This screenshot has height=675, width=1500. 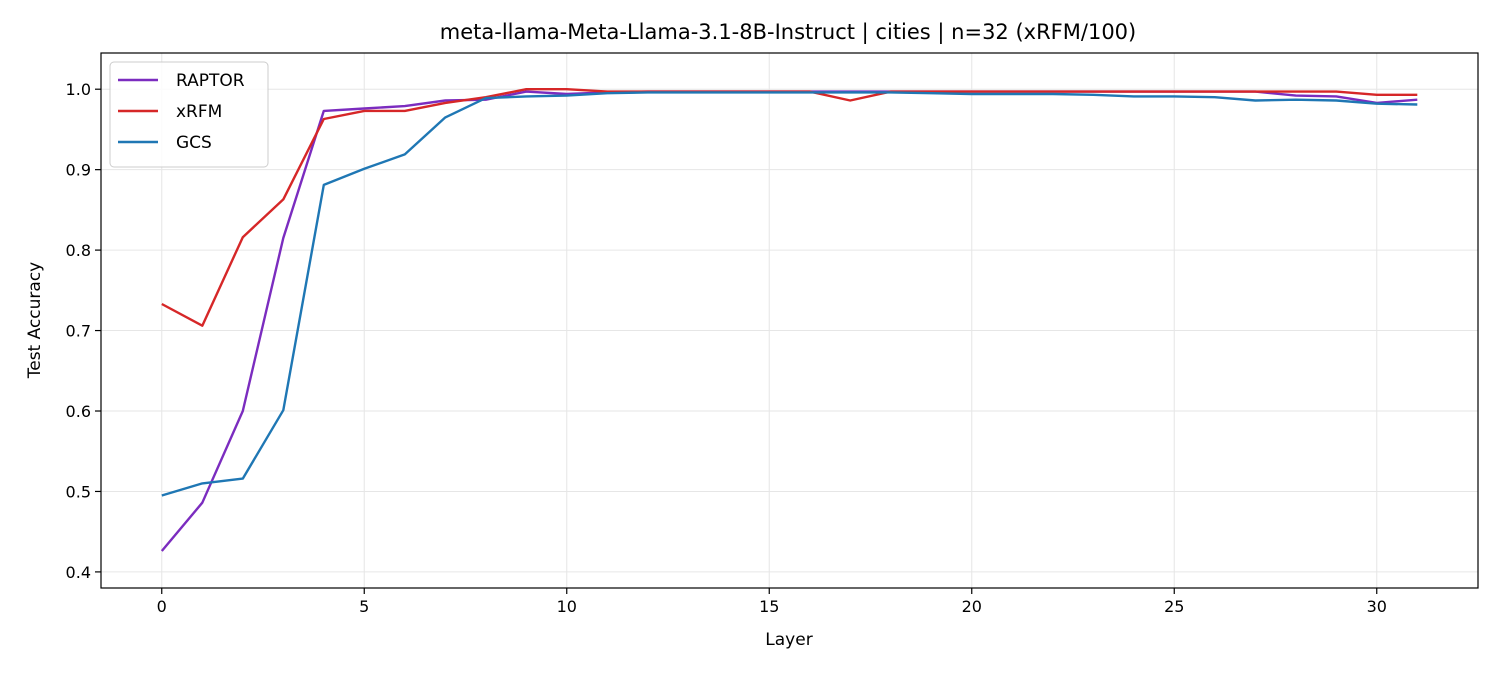 I want to click on y-axis: 0.4 0.5 0.6 0.7 0.8 0.9 1.0, so click(x=83, y=331).